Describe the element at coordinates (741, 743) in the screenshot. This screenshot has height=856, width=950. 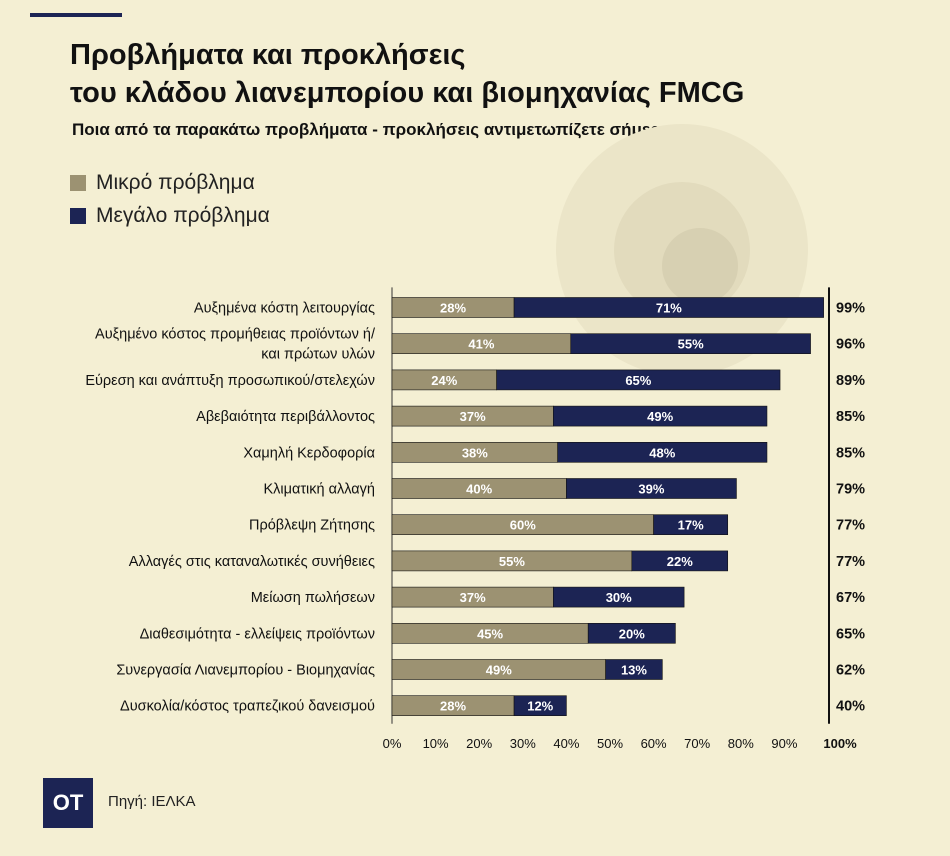
I see `x-tick-label: 80%` at that location.